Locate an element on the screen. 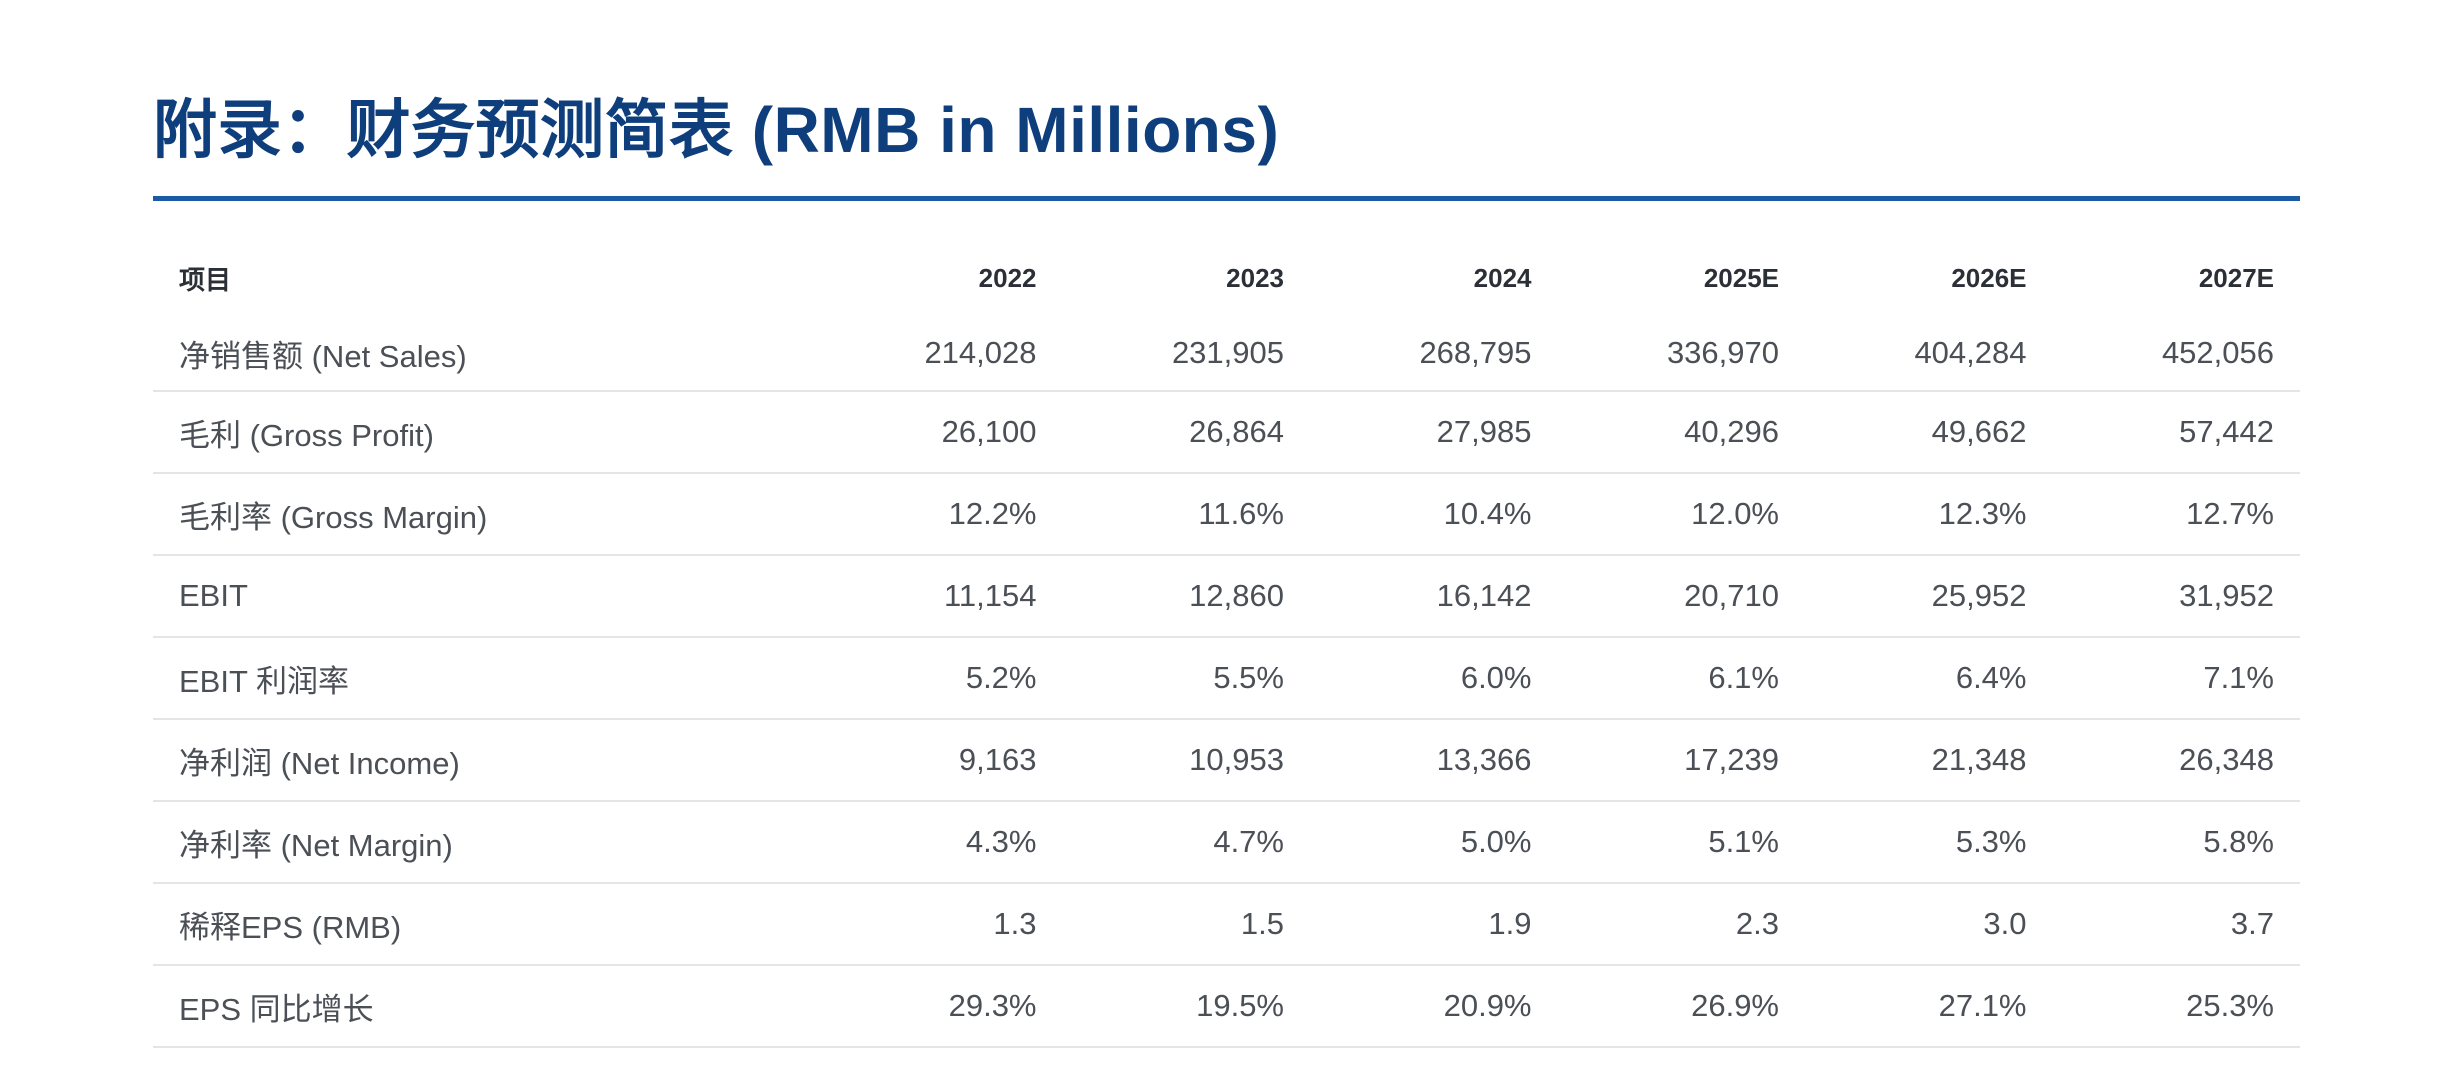 This screenshot has height=1080, width=2451. table-cell: 29.3% is located at coordinates (939, 1006).